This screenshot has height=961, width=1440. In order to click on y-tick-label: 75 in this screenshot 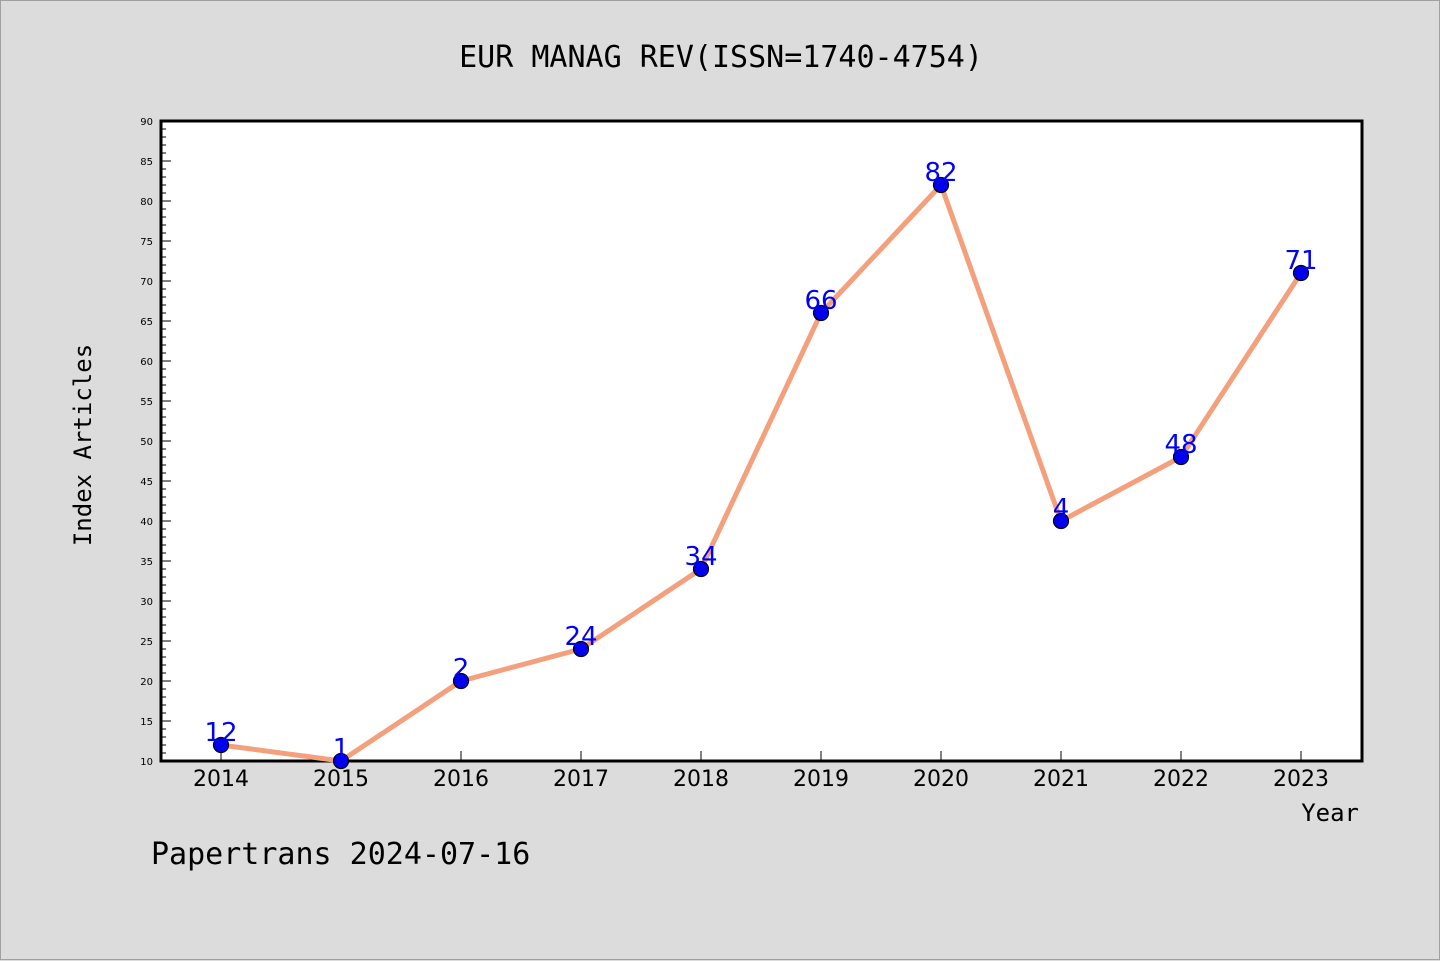, I will do `click(146, 242)`.